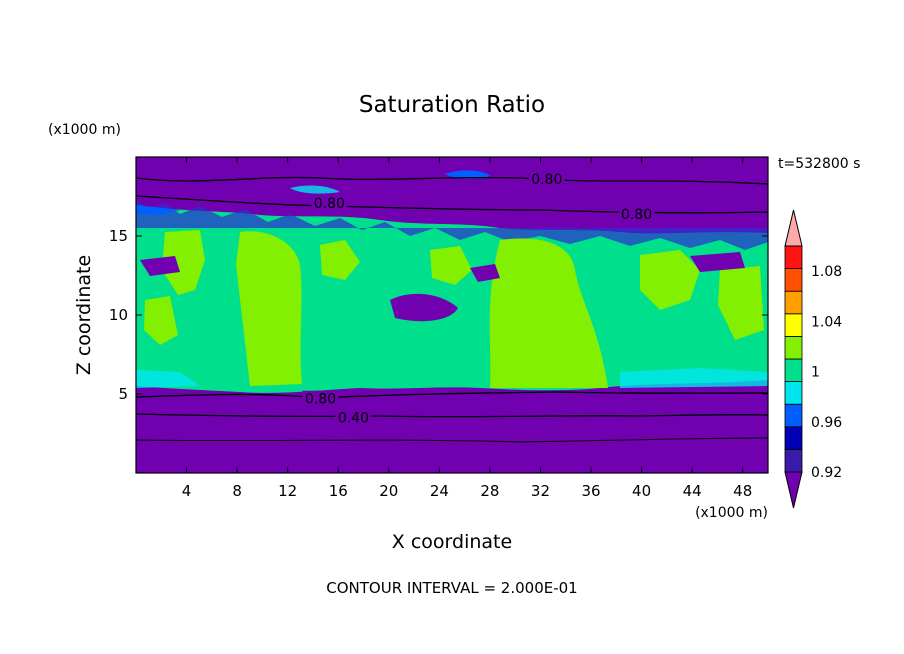 The height and width of the screenshot is (654, 904). Describe the element at coordinates (489, 491) in the screenshot. I see `x-tick-label: 28` at that location.